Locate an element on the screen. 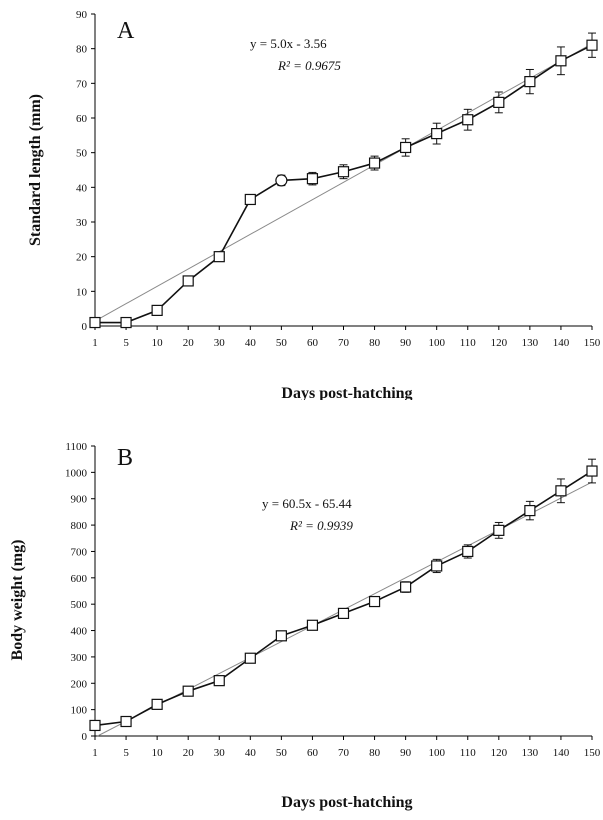 The width and height of the screenshot is (603, 820). y-tick-label: 40 is located at coordinates (82, 188).